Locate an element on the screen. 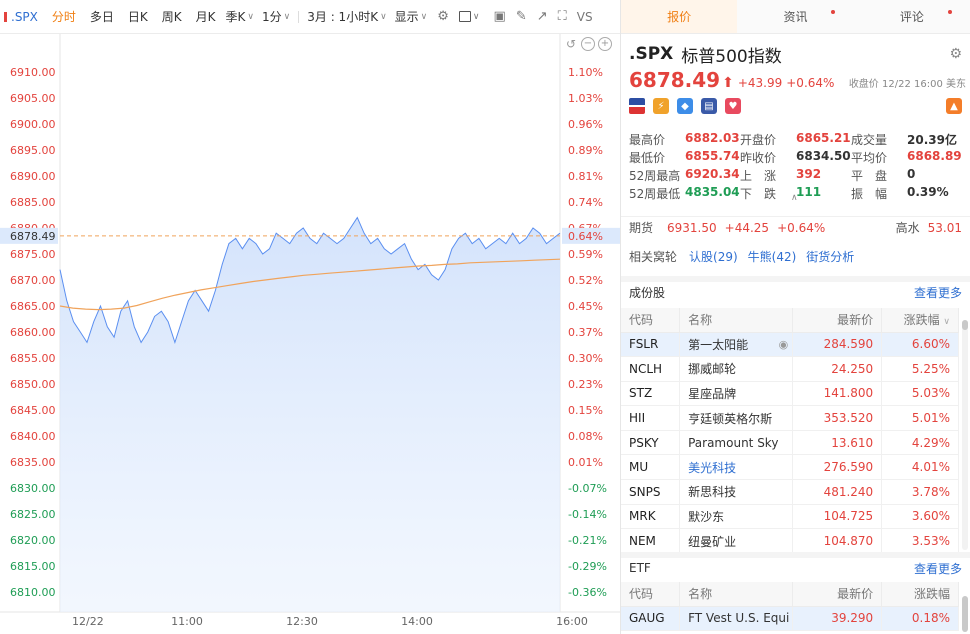 The image size is (970, 634). stock-price: 353.520 is located at coordinates (837, 418).